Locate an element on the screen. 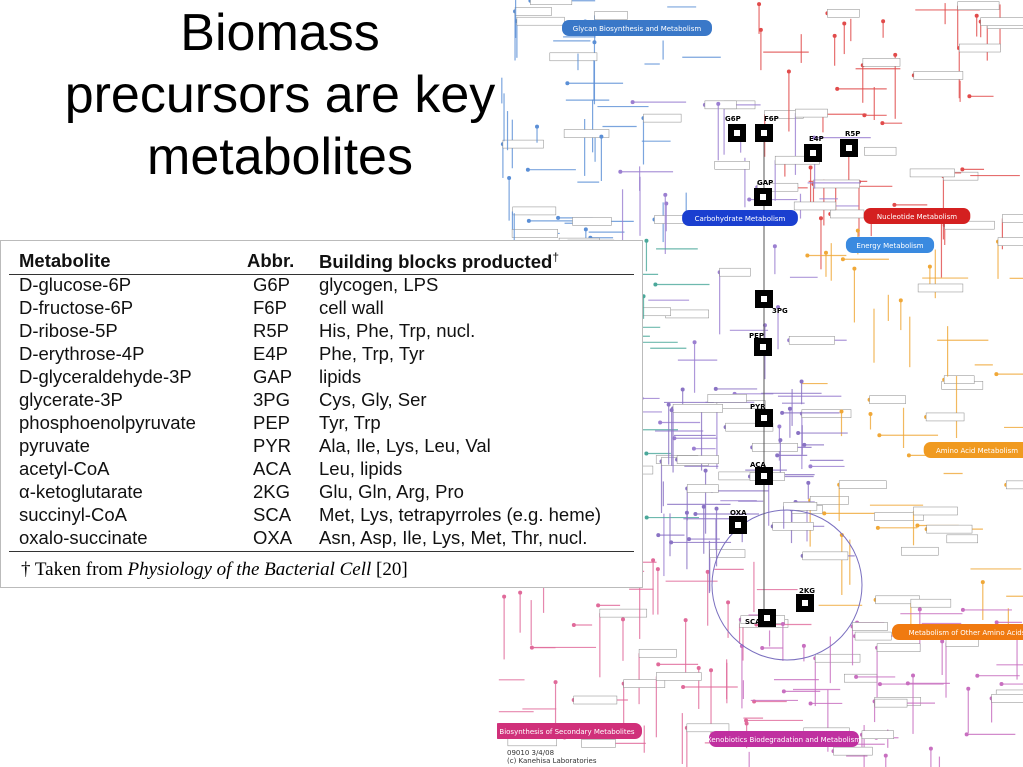 This screenshot has height=767, width=1023. abbr: 3PG is located at coordinates (272, 399).